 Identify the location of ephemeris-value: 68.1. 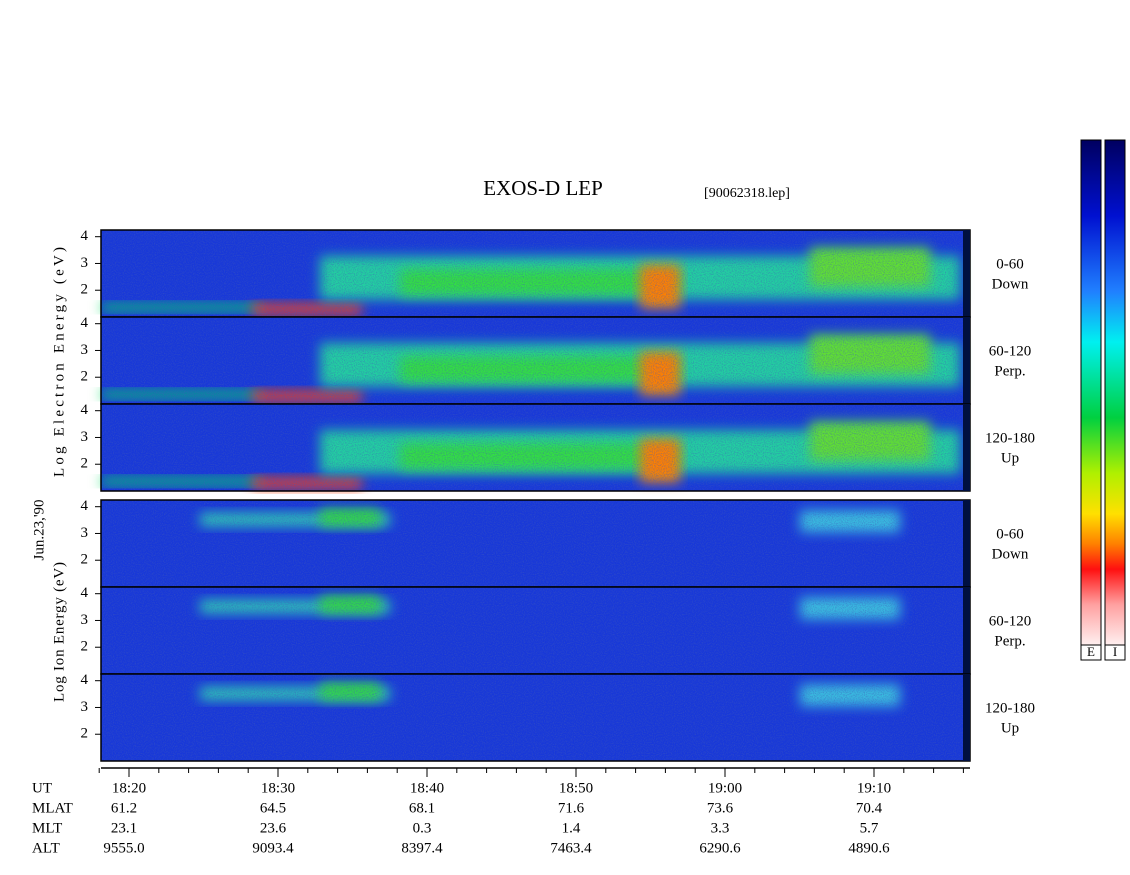
(422, 808).